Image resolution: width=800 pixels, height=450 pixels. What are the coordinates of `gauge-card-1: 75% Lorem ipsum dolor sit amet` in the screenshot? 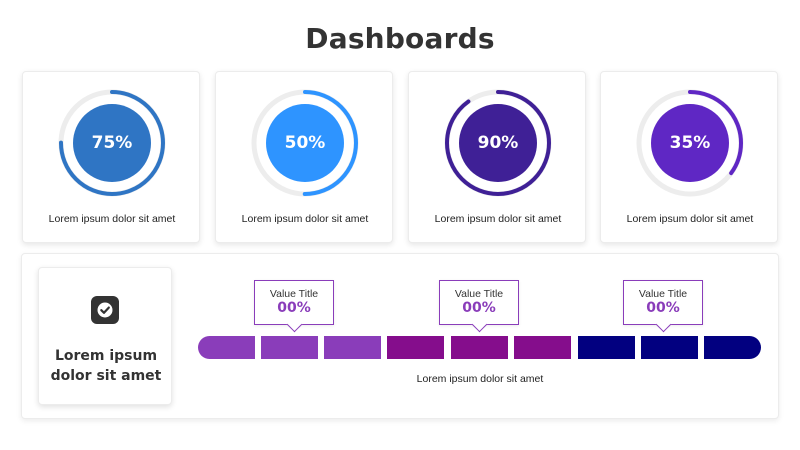 It's located at (111, 157).